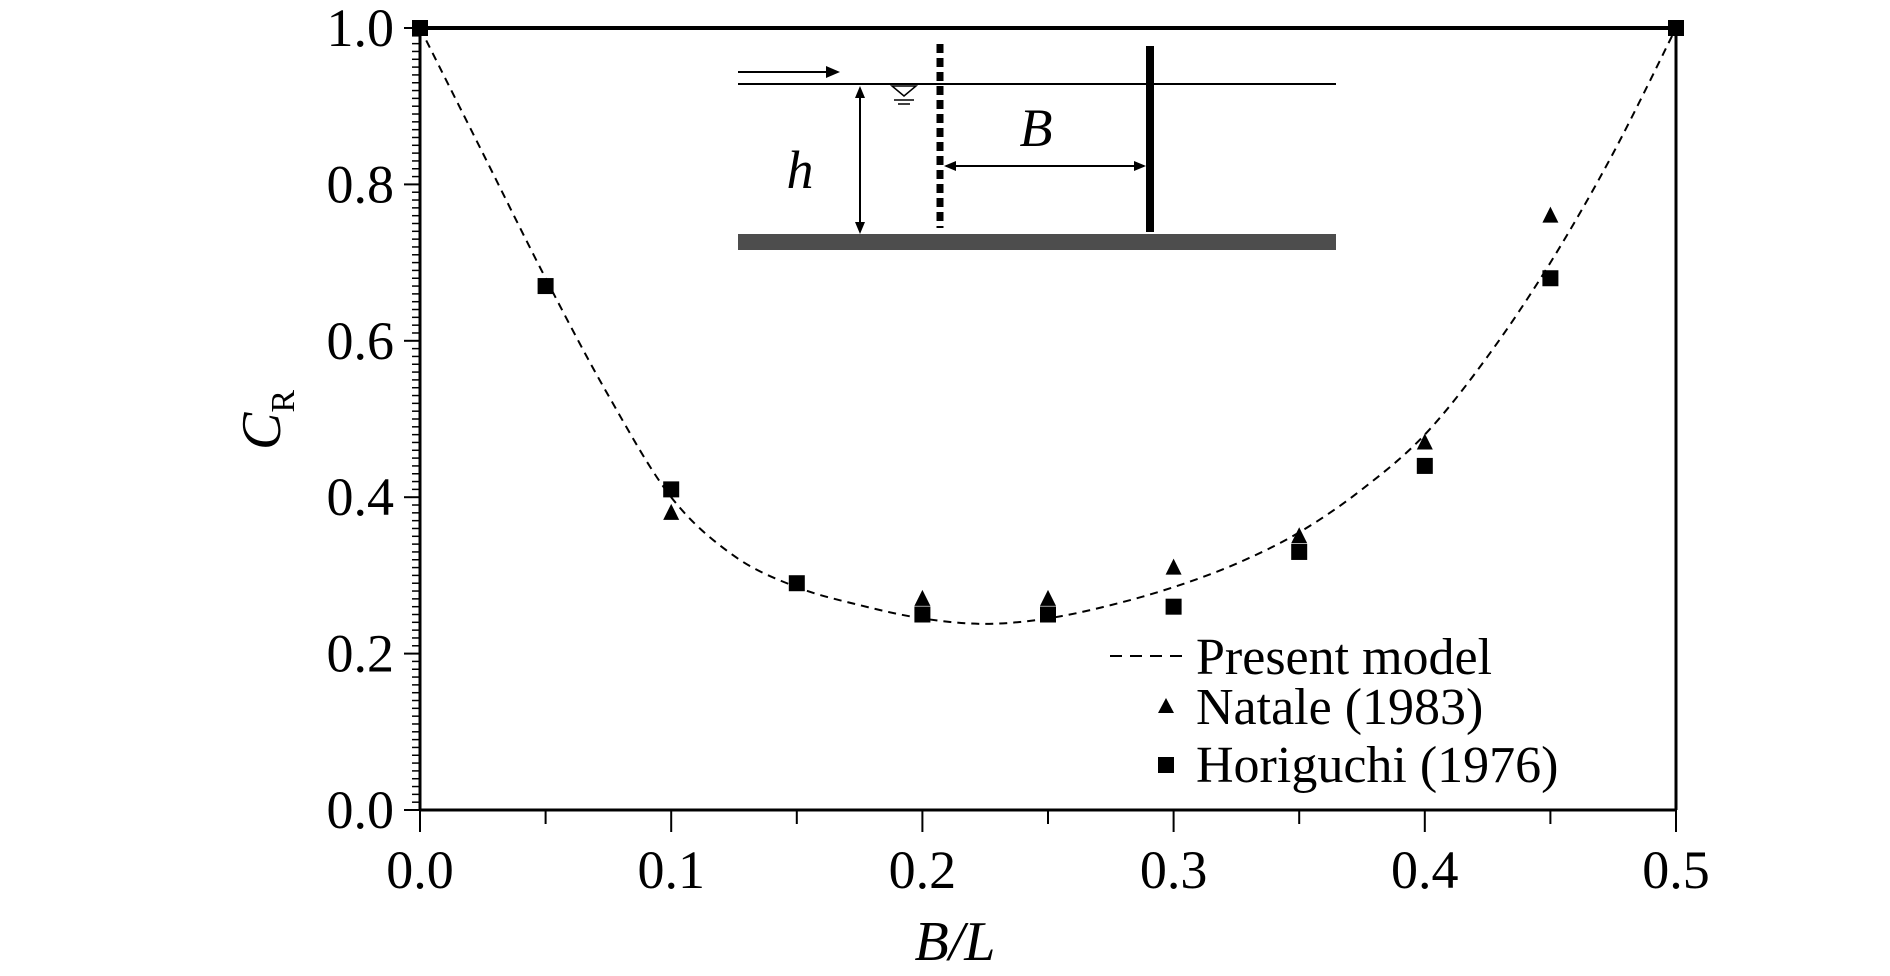 This screenshot has height=976, width=1890. I want to click on y-axis-title-subscript: R, so click(283, 401).